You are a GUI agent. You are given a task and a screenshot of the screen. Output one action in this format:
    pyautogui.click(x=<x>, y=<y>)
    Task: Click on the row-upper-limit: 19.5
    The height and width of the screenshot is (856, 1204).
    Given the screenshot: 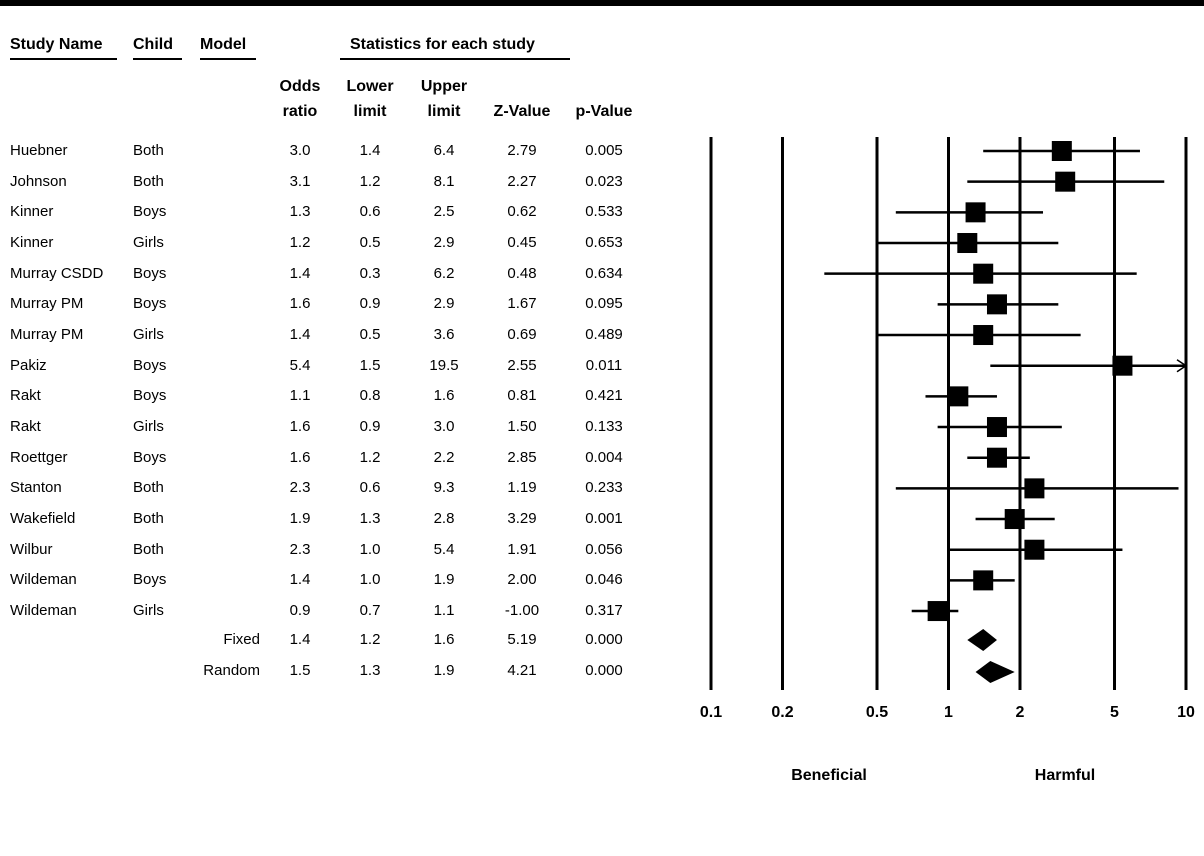 What is the action you would take?
    pyautogui.click(x=444, y=365)
    